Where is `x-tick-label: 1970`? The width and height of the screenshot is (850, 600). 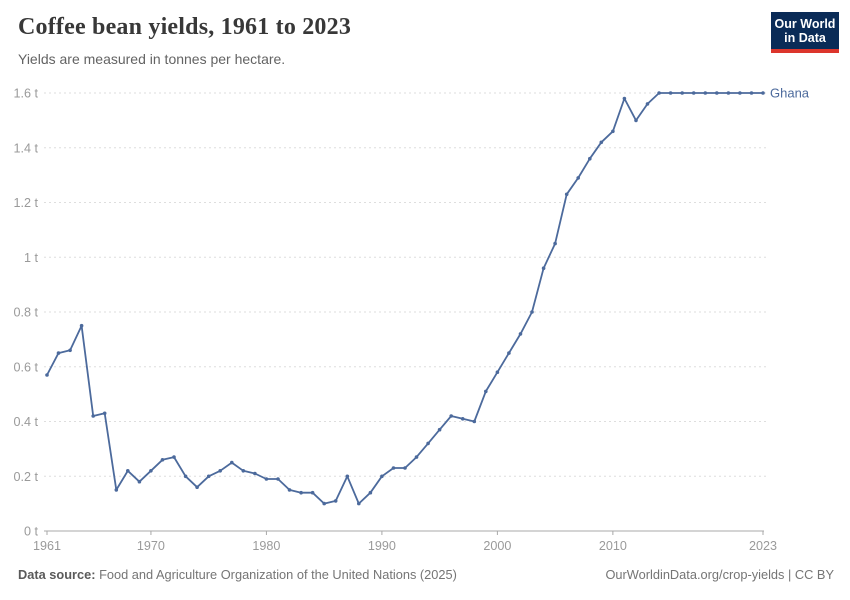
x-tick-label: 1970 is located at coordinates (151, 546).